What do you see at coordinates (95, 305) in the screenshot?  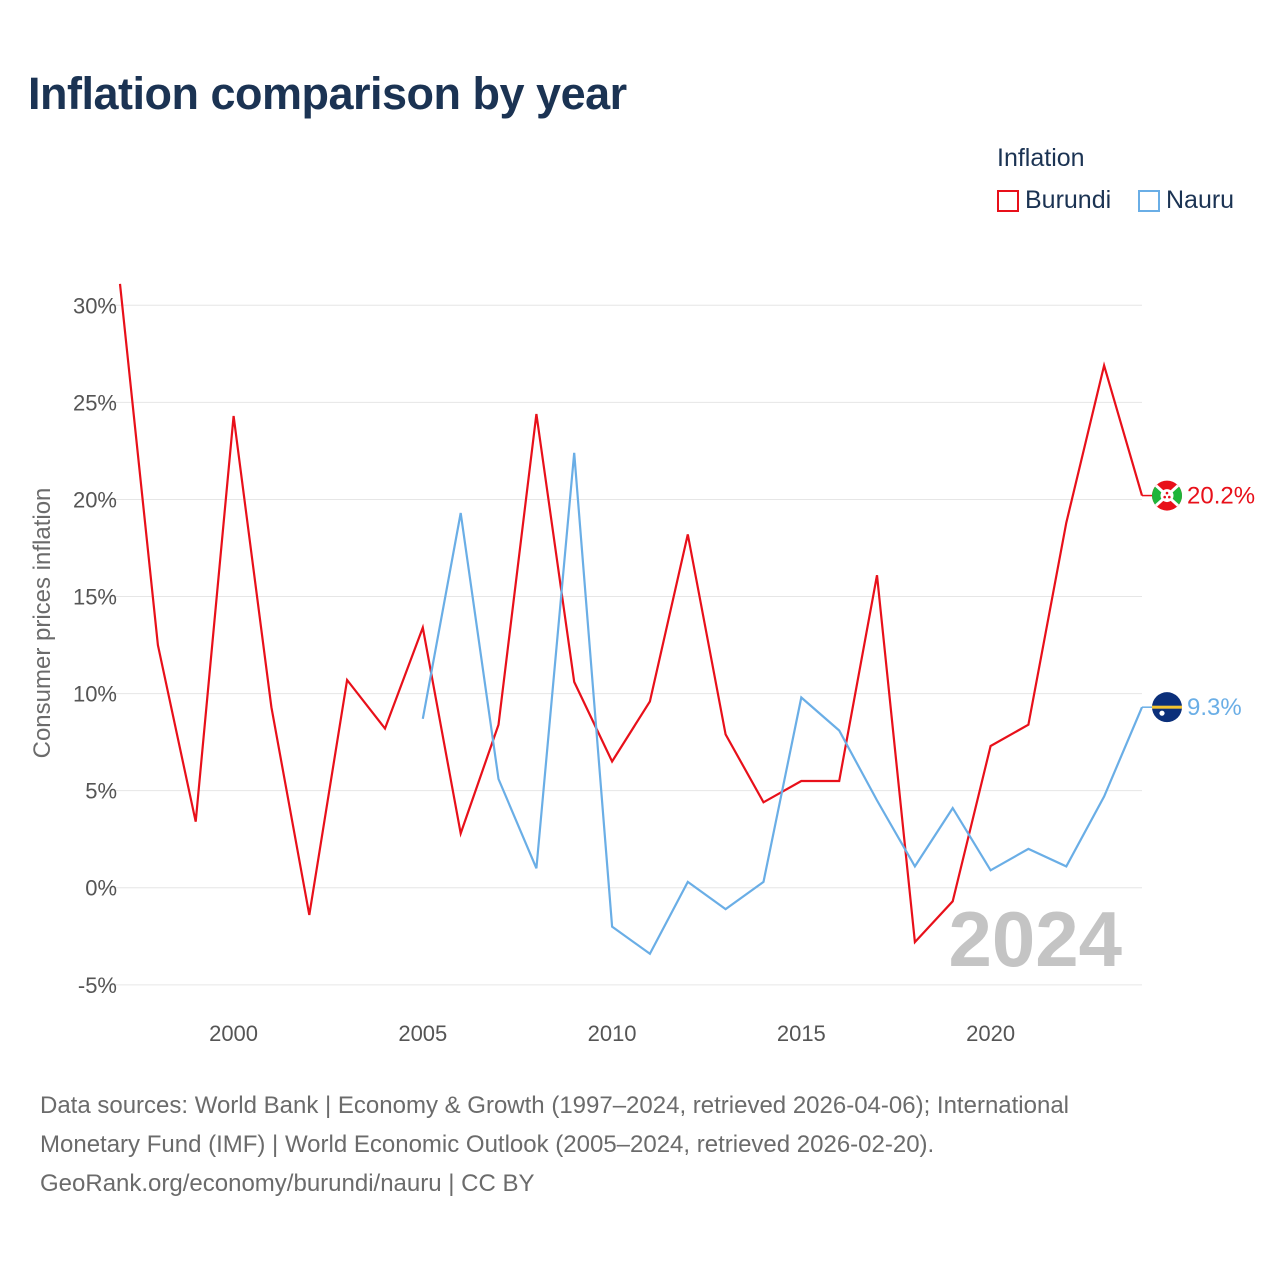 I see `y-tick-label: 30%` at bounding box center [95, 305].